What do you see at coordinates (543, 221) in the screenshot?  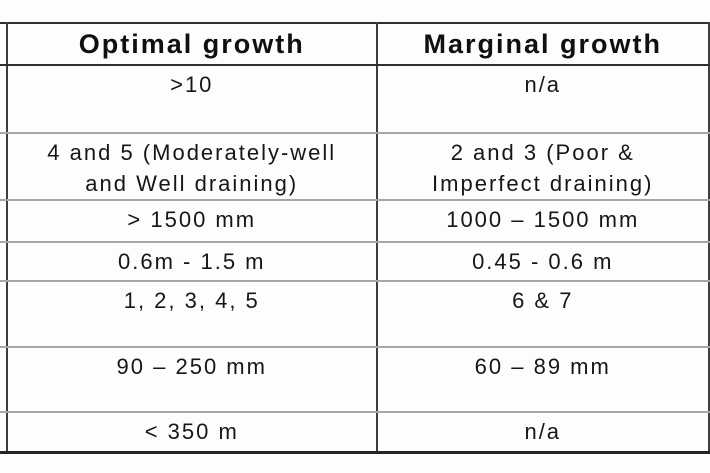 I see `cell-marginal: 1000 – 1500 mm` at bounding box center [543, 221].